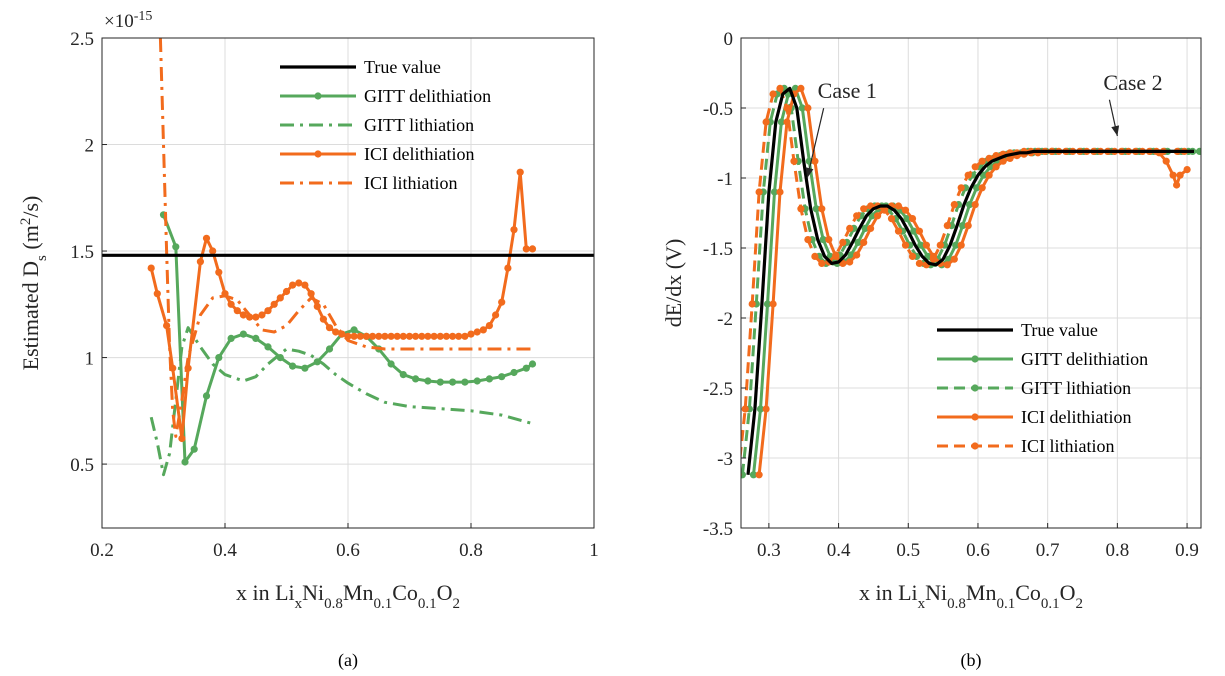 The height and width of the screenshot is (676, 1225). What do you see at coordinates (847, 90) in the screenshot?
I see `annotation-label: Case 1` at bounding box center [847, 90].